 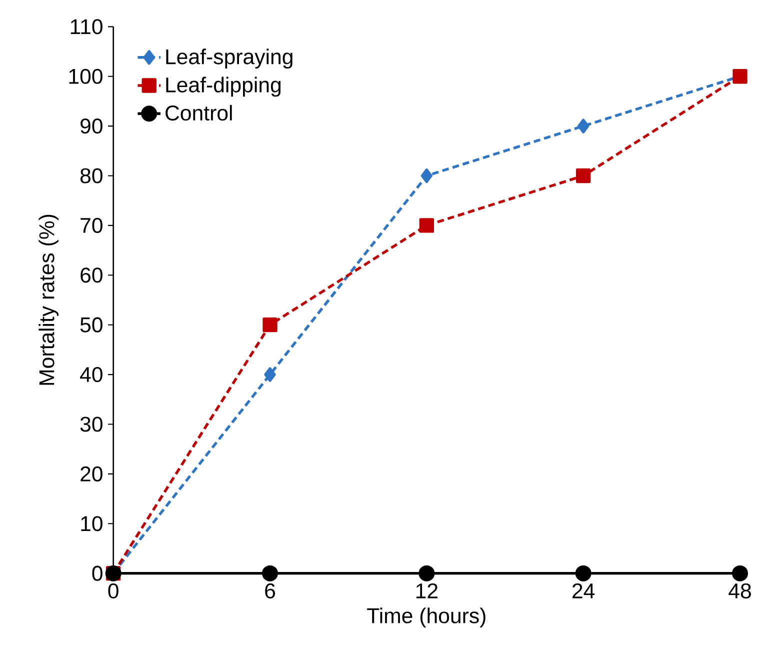 I want to click on y-tick-label: 80, so click(x=91, y=176).